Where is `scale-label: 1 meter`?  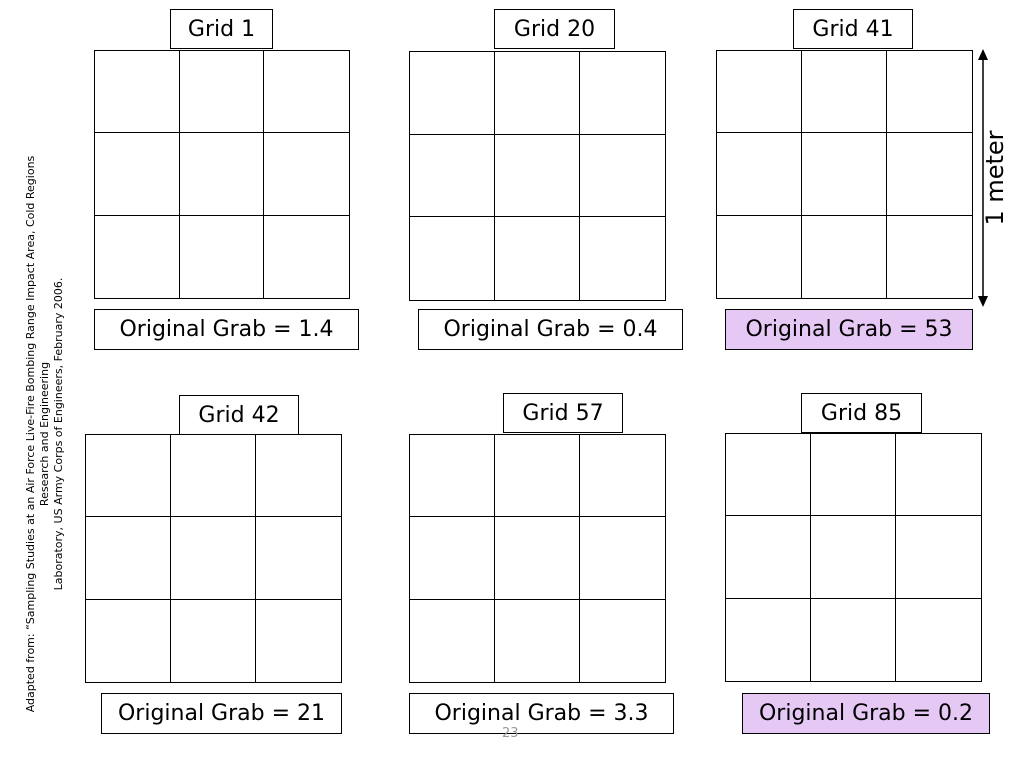
scale-label: 1 meter is located at coordinates (995, 178).